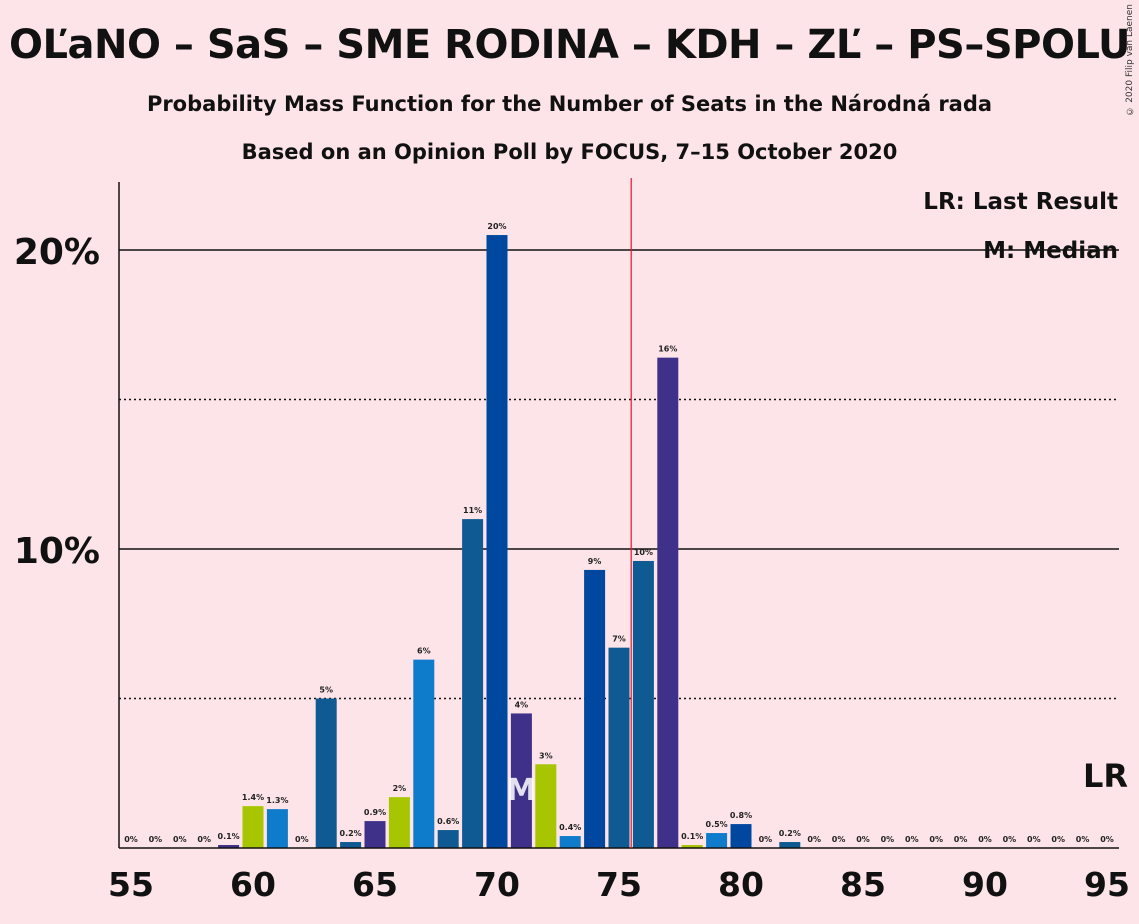 This screenshot has width=1139, height=924. I want to click on legend-median: M: Median, so click(1050, 251).